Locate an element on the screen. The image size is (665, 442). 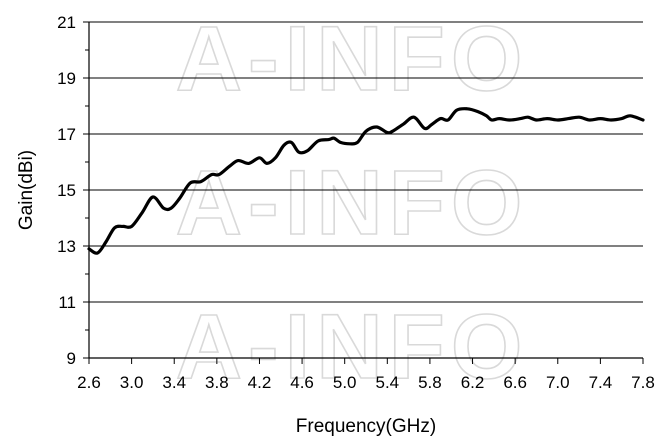
x-tick-label: 2.6 is located at coordinates (89, 382).